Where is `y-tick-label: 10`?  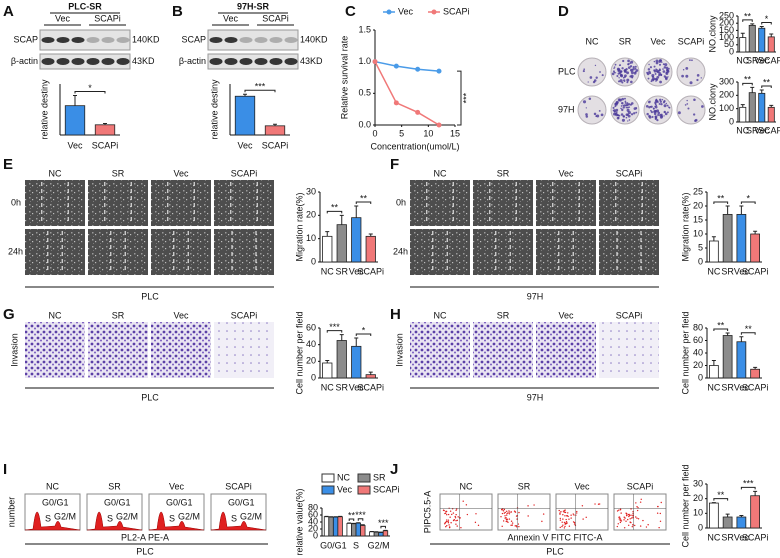
y-tick-label: 10 is located at coordinates (698, 513).